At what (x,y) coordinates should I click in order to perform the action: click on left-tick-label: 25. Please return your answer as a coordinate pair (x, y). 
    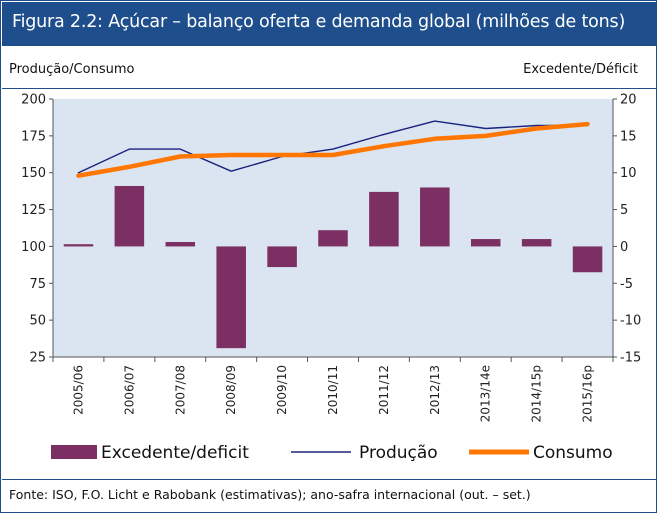
    Looking at the image, I should click on (37, 358).